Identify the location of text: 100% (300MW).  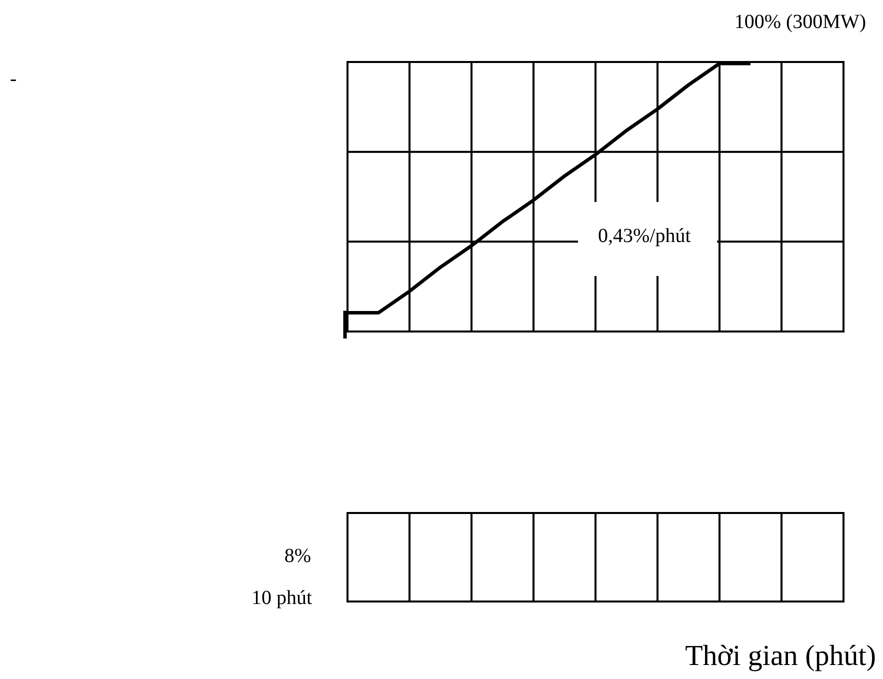
(800, 22).